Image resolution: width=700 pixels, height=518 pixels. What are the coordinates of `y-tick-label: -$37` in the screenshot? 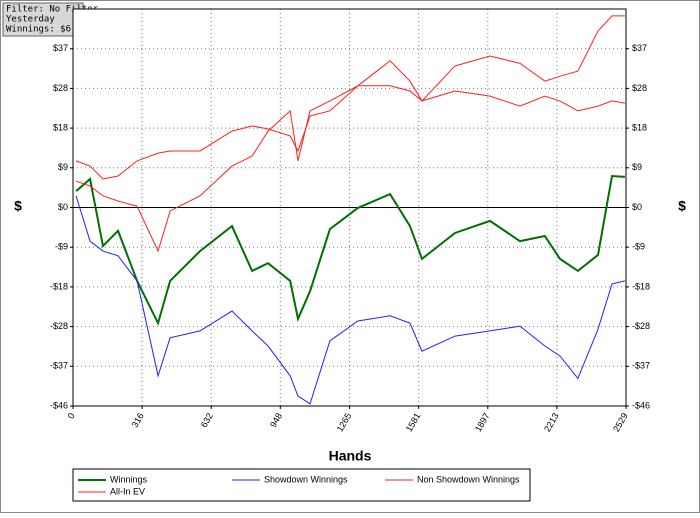 It's located at (59, 366).